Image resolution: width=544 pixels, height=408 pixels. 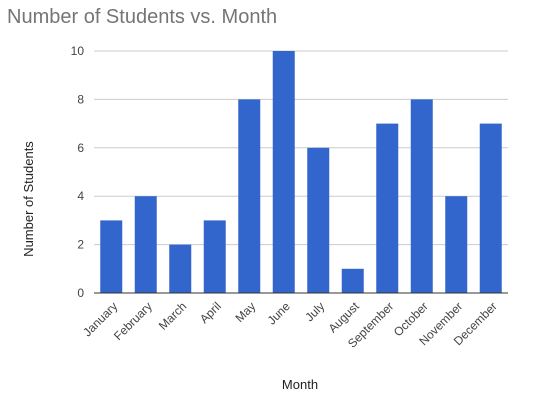 What do you see at coordinates (490, 208) in the screenshot?
I see `bar-december` at bounding box center [490, 208].